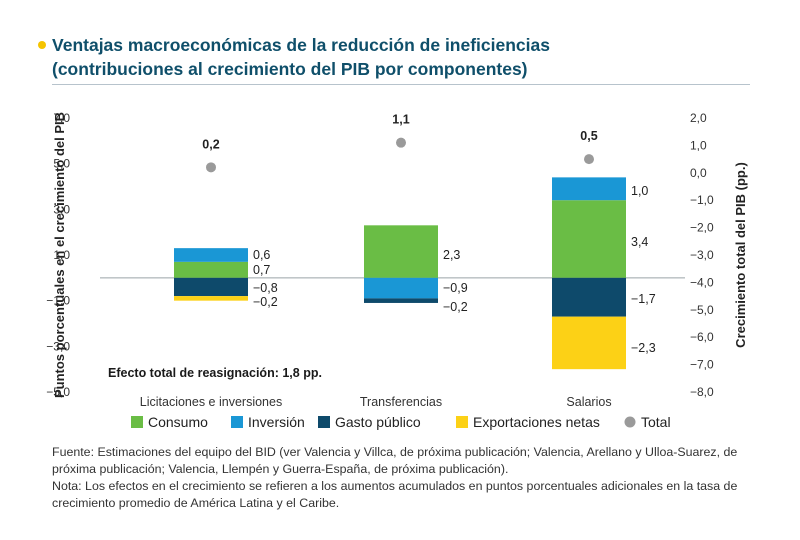 Image resolution: width=800 pixels, height=540 pixels. What do you see at coordinates (639, 191) in the screenshot?
I see `data-label: 1,0` at bounding box center [639, 191].